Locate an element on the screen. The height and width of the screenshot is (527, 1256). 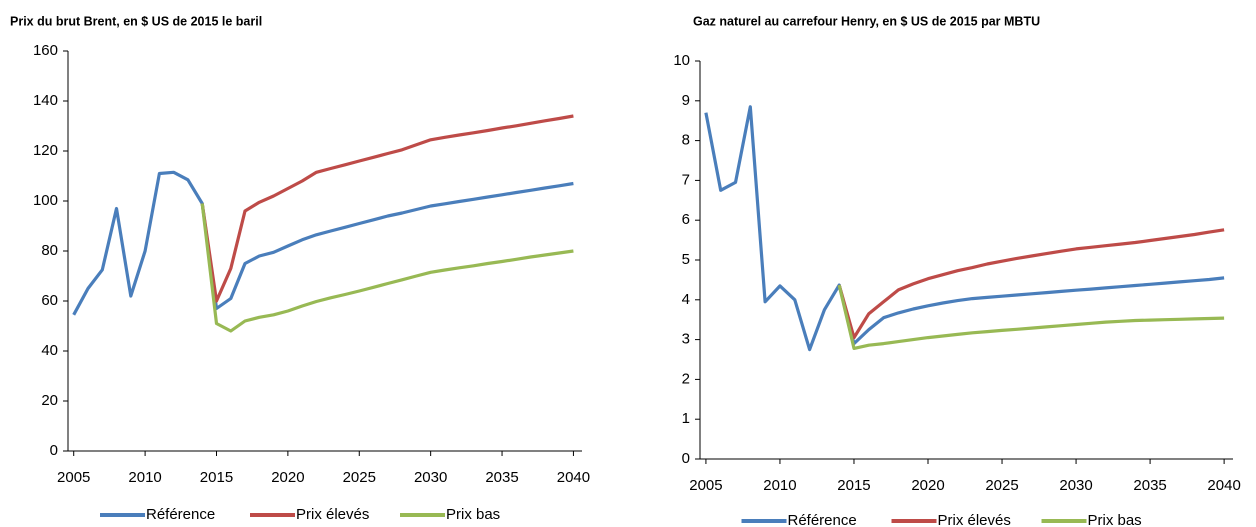
y-tick-label: 4 is located at coordinates (686, 299).